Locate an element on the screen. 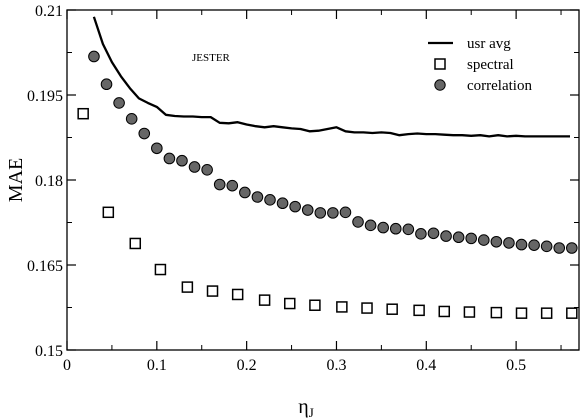 The image size is (581, 419). legend-spectral-label: spectral is located at coordinates (490, 65).